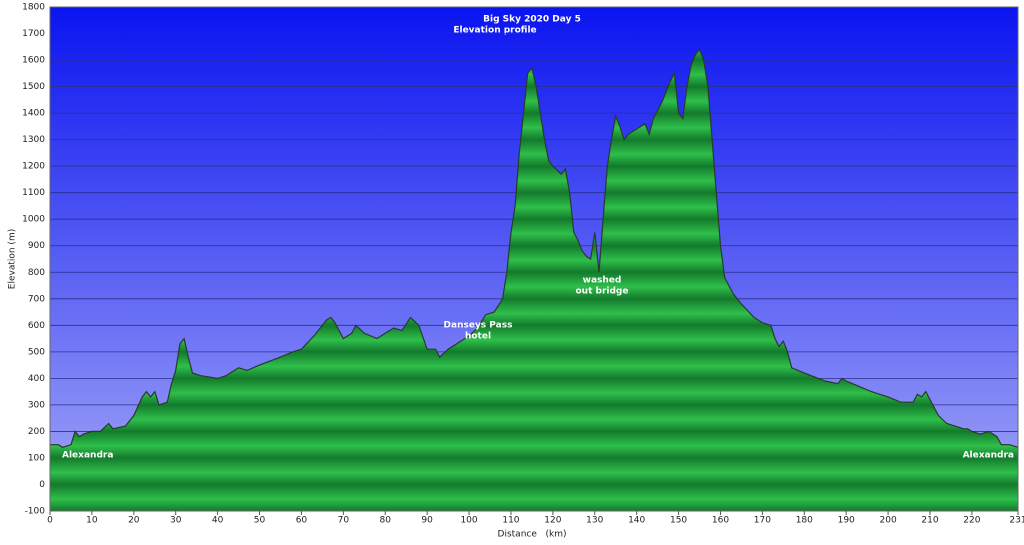 This screenshot has width=1024, height=545. Describe the element at coordinates (594, 521) in the screenshot. I see `x-tick-label: 130` at that location.